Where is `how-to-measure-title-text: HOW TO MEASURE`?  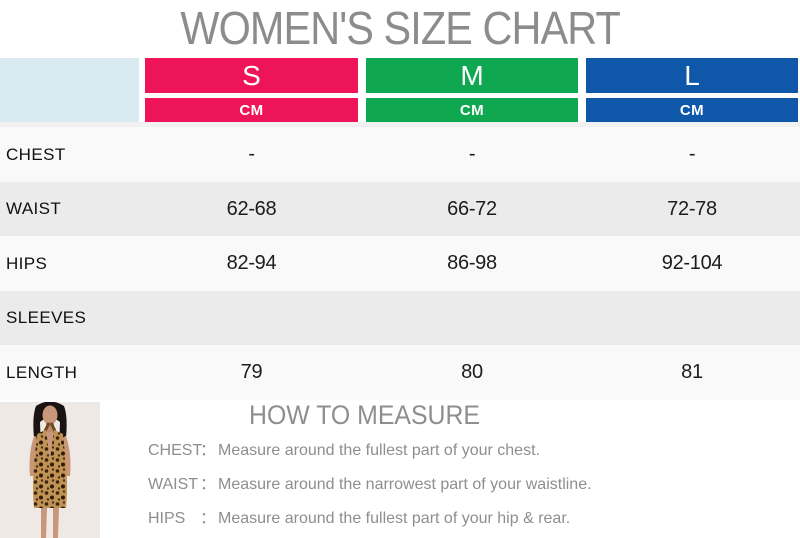 how-to-measure-title-text: HOW TO MEASURE is located at coordinates (365, 415).